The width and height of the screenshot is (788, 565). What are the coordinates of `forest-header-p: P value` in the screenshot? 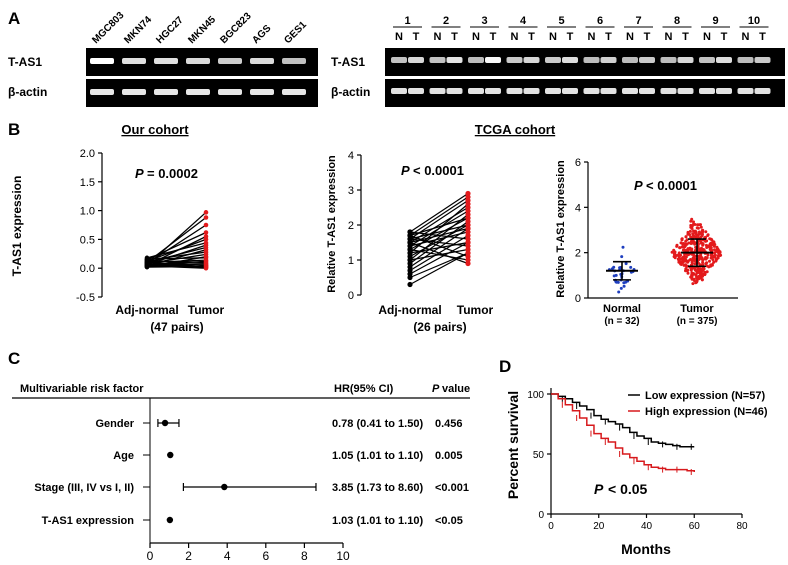 It's located at (451, 389).